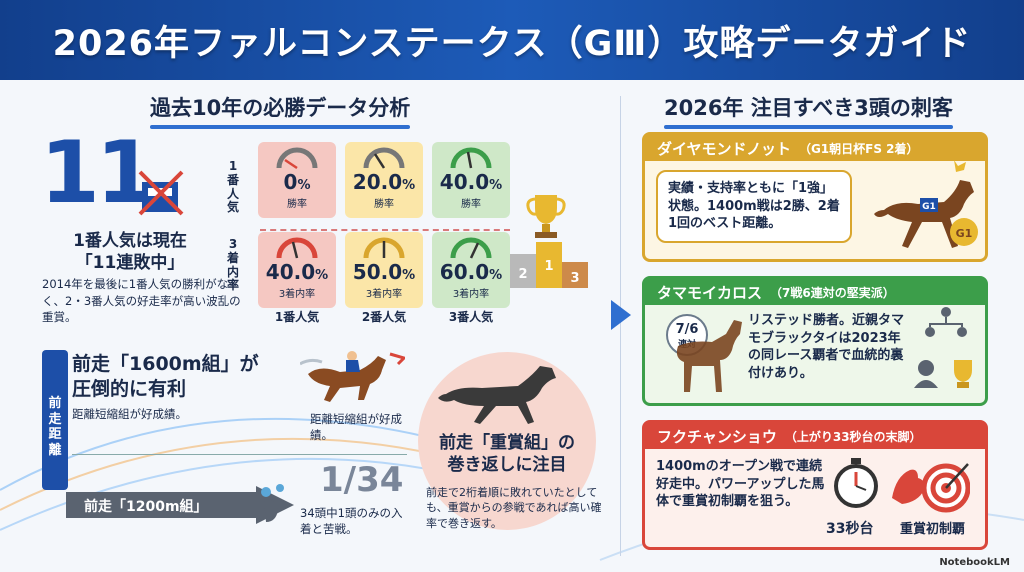 This screenshot has height=572, width=1024. What do you see at coordinates (351, 521) in the screenshot?
I see `fraction-caption: 34頭中1頭のみの入着と苦戦。` at bounding box center [351, 521].